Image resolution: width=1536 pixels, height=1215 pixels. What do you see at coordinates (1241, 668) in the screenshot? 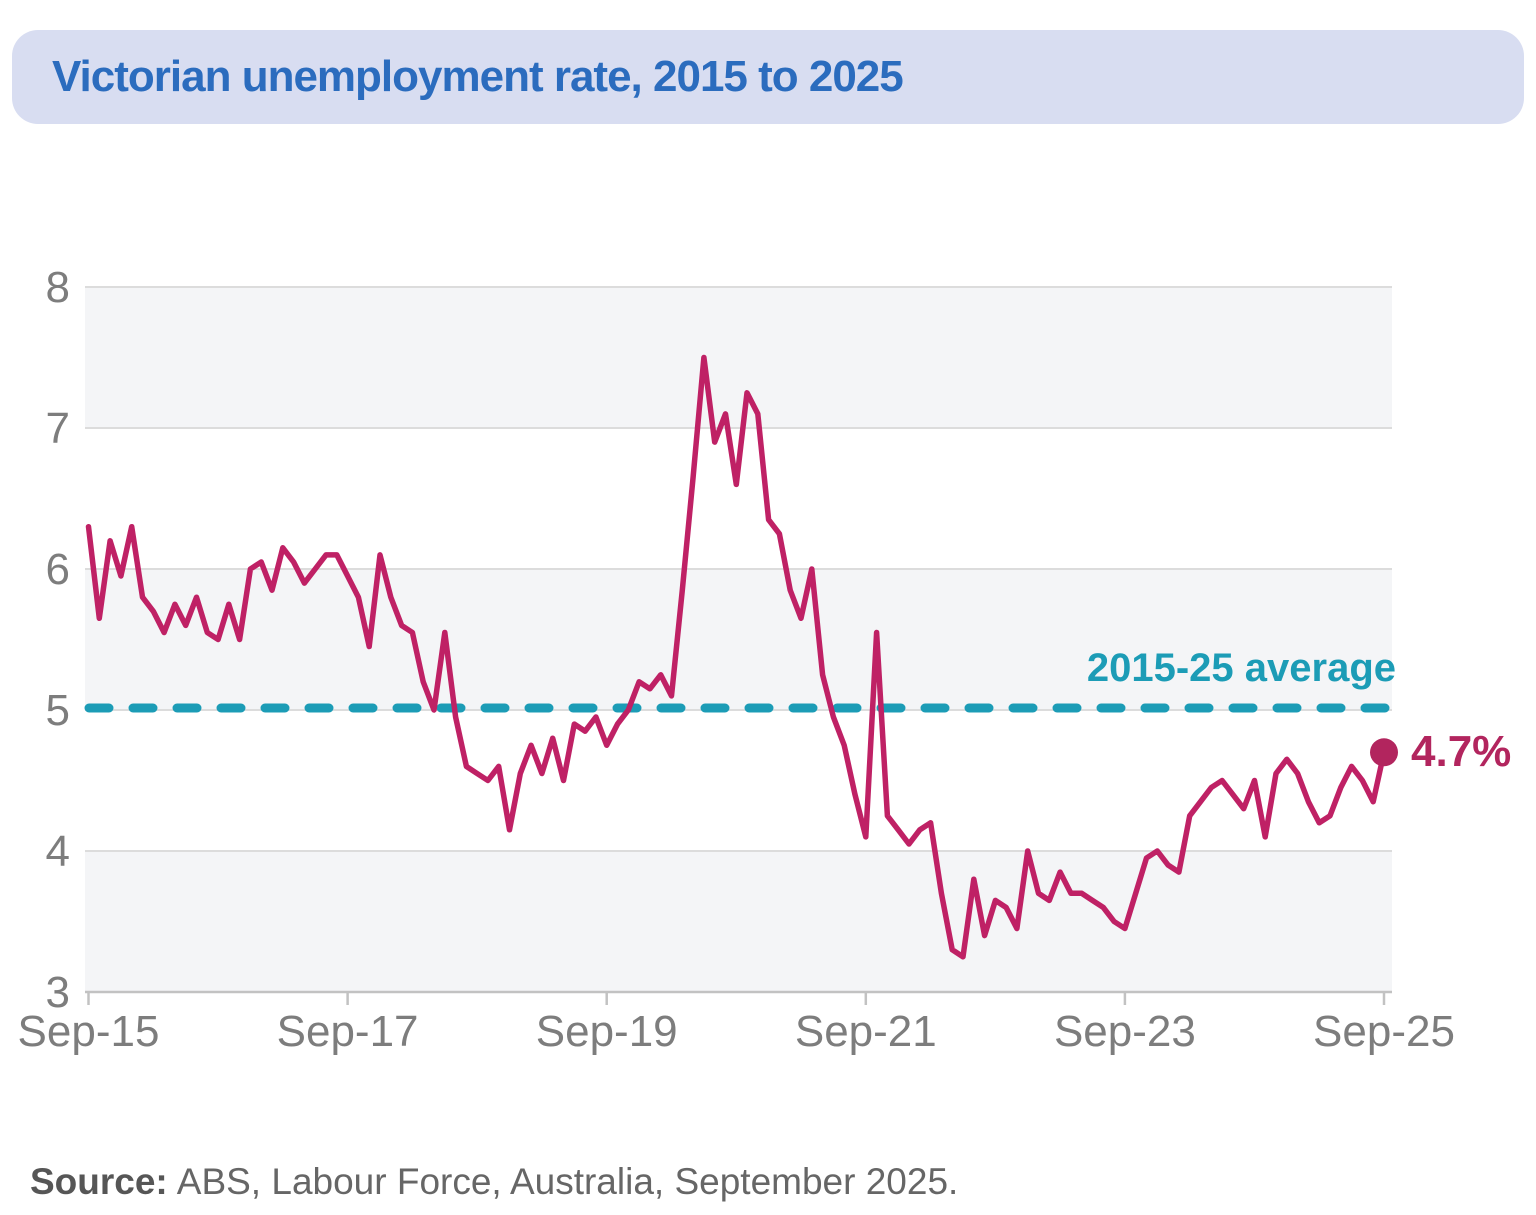
I see `average-line-label: 2015-25 average` at bounding box center [1241, 668].